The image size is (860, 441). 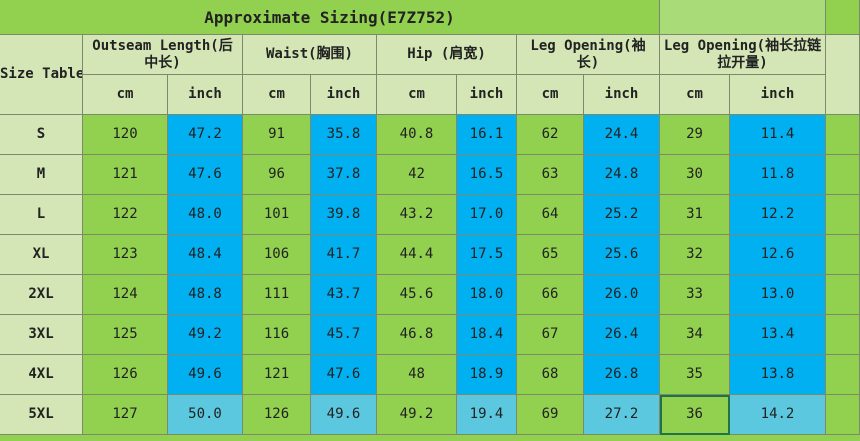 What do you see at coordinates (588, 55) in the screenshot?
I see `group-header: Leg Opening(袖长)` at bounding box center [588, 55].